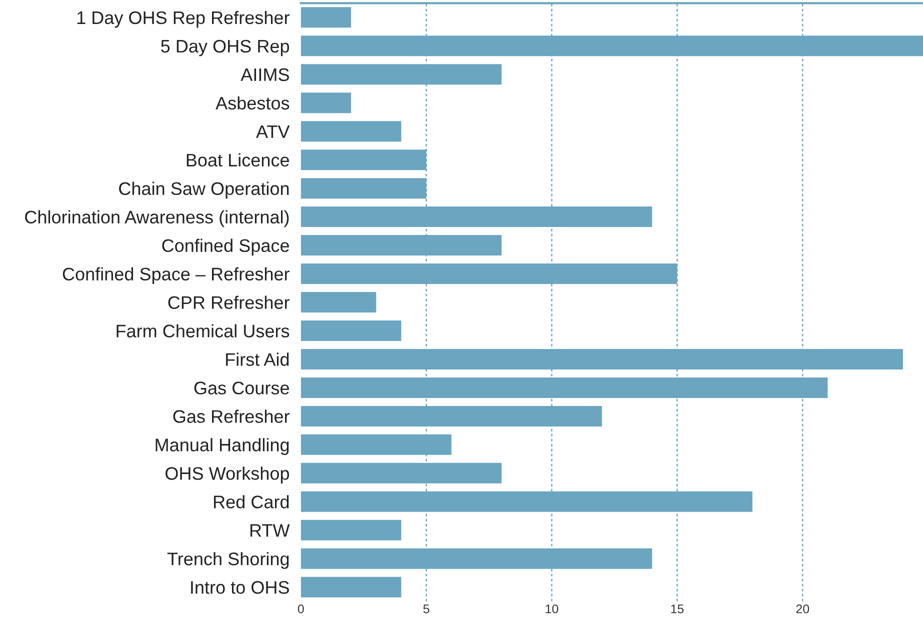  I want to click on x-tick-label: 5, so click(426, 609).